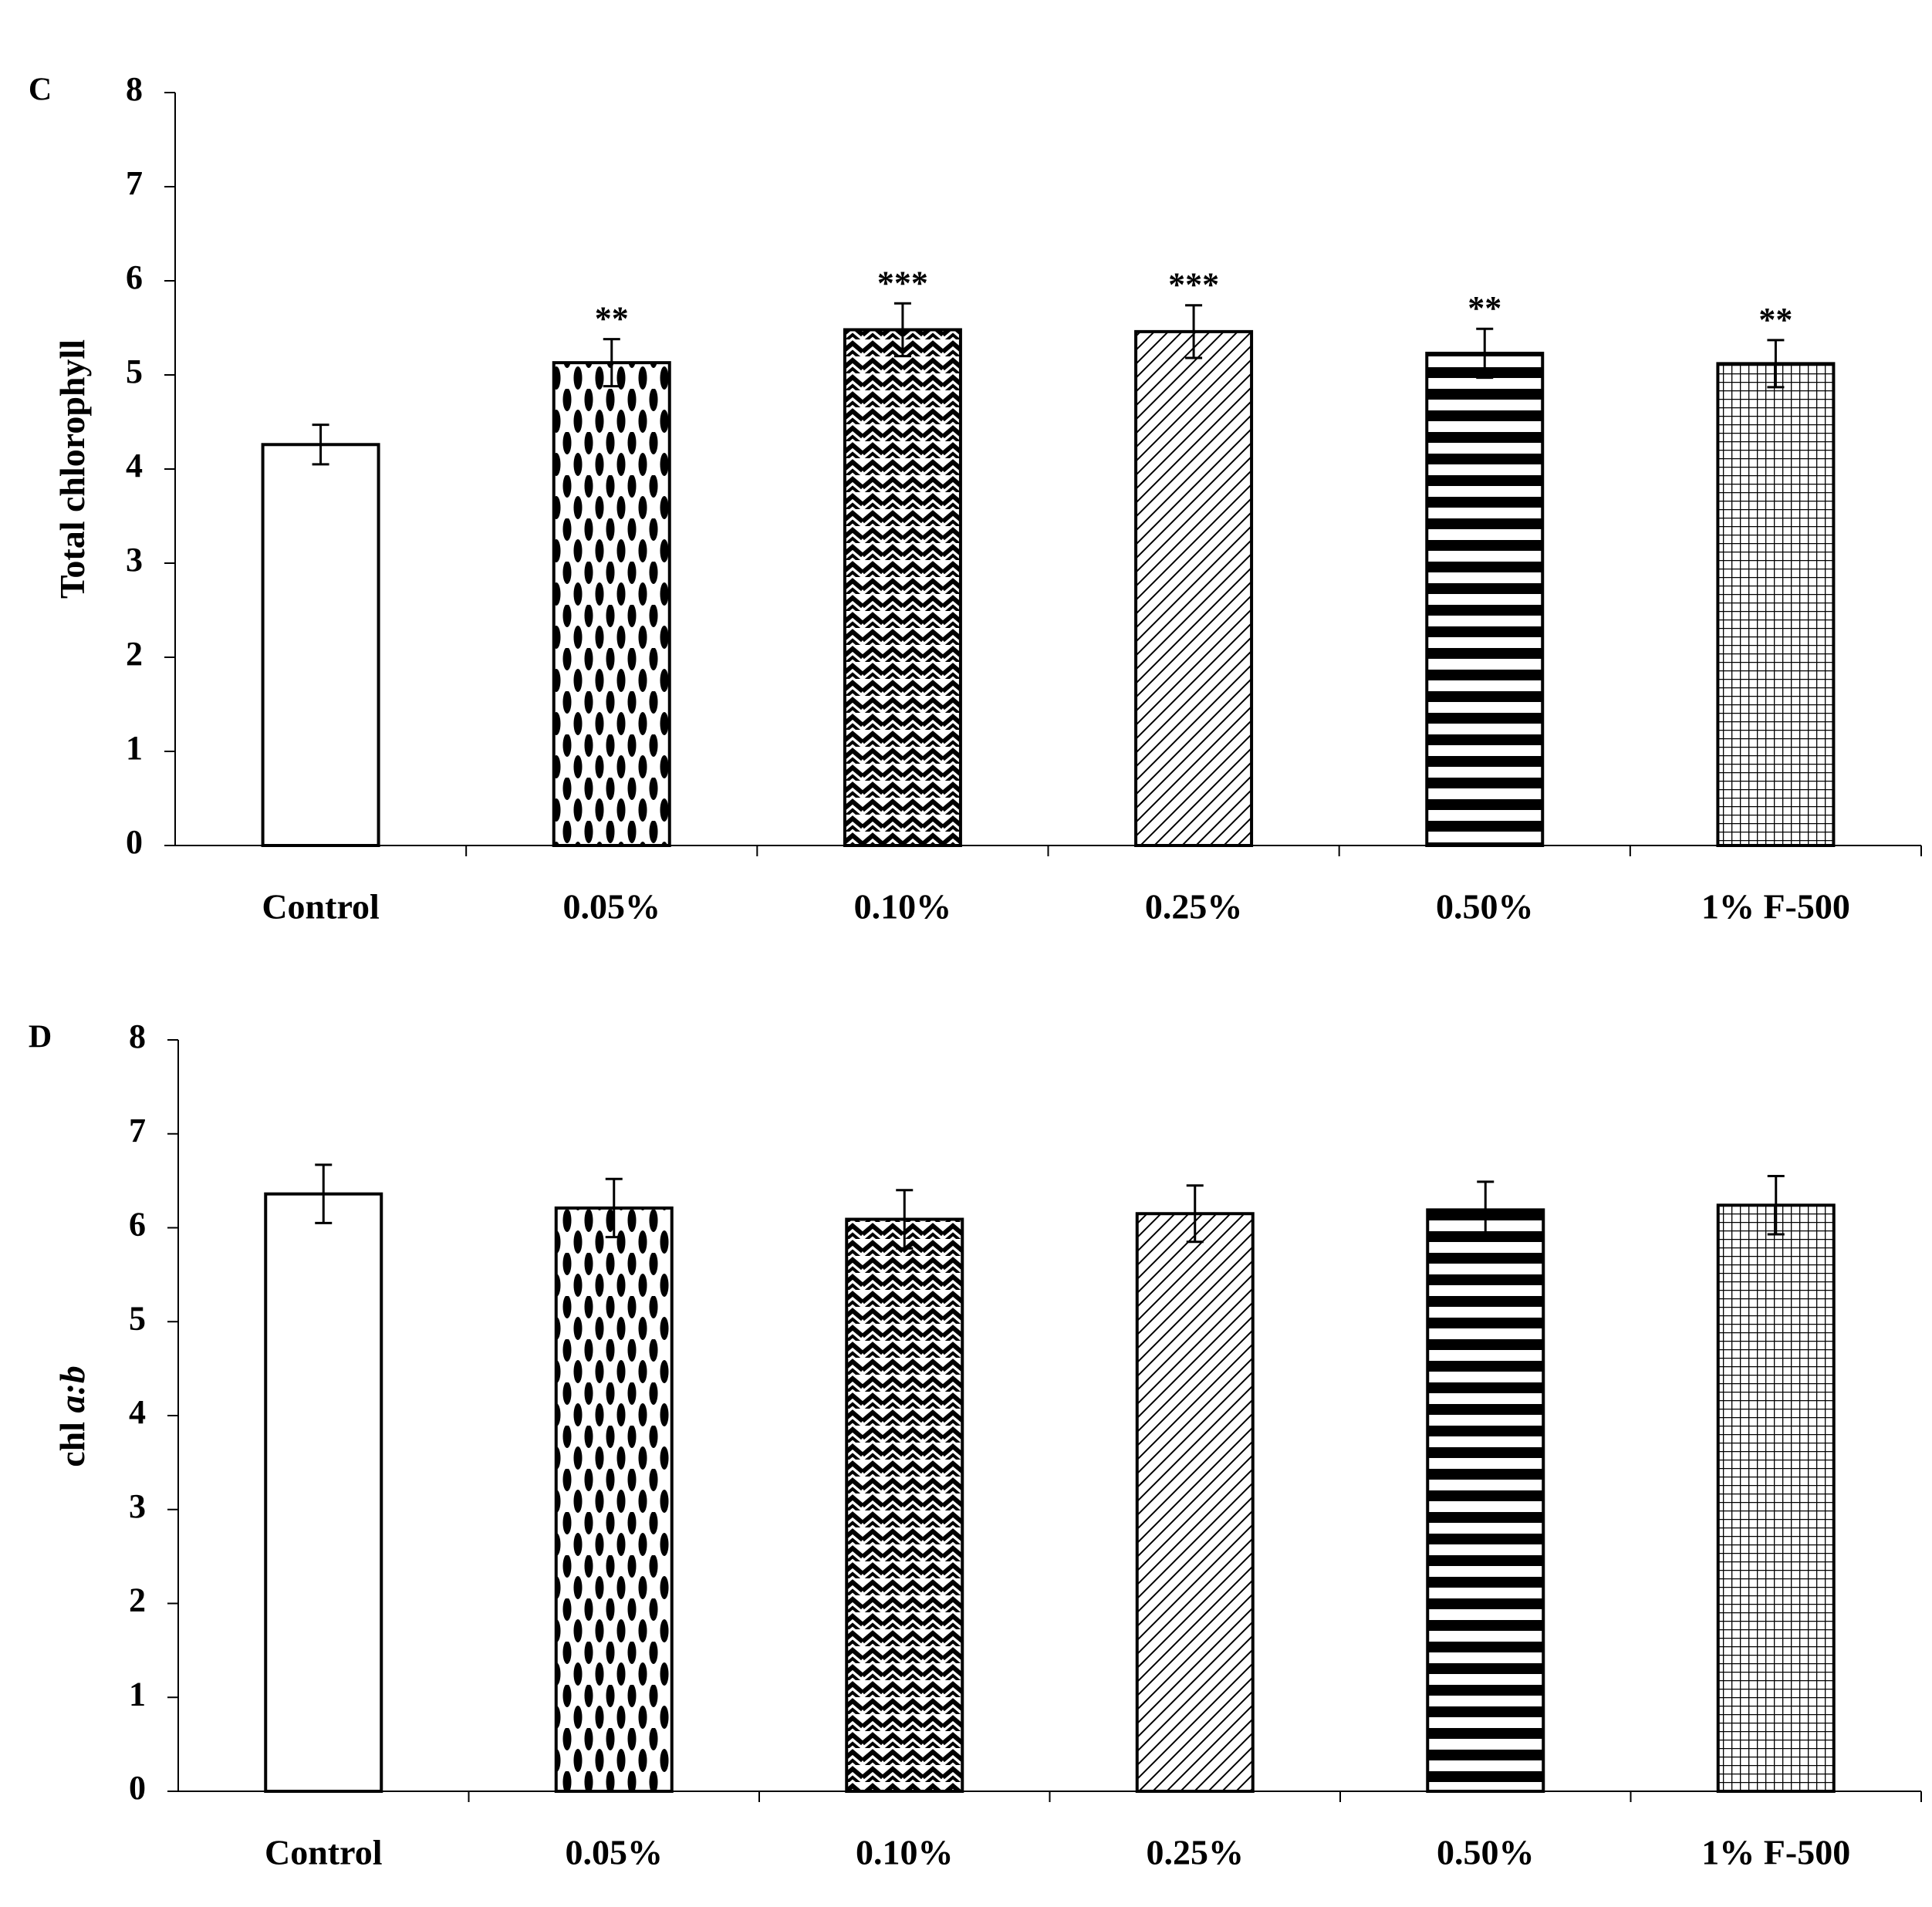  I want to click on y-axis-label-part: Total chlorophyll, so click(72, 469).